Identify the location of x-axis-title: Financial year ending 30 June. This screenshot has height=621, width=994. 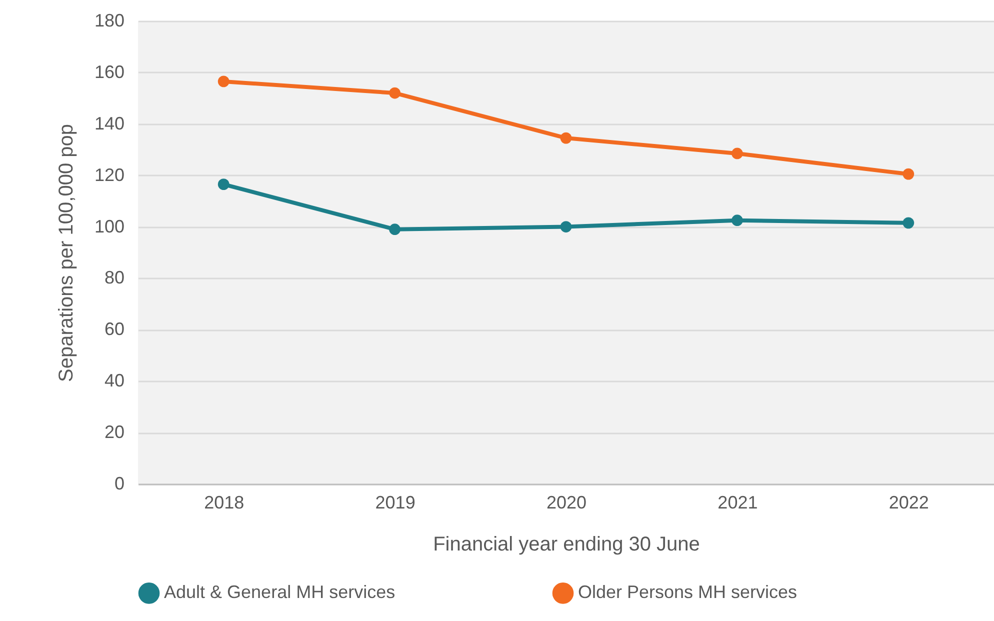
(566, 545).